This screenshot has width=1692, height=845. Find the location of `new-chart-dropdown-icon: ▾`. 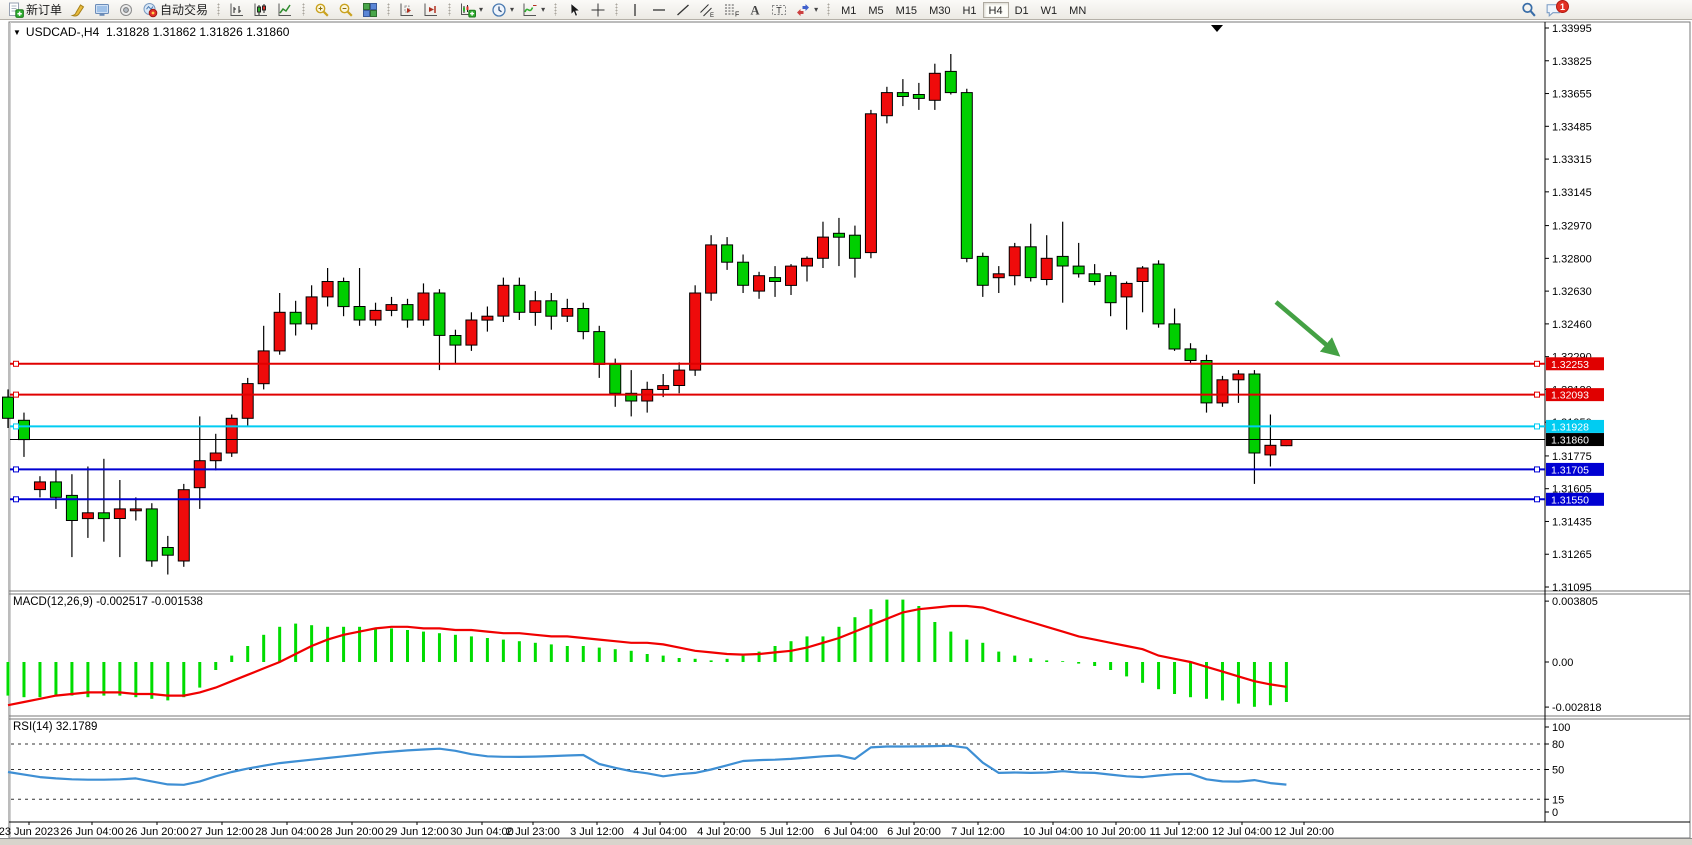

new-chart-dropdown-icon: ▾ is located at coordinates (481, 9).